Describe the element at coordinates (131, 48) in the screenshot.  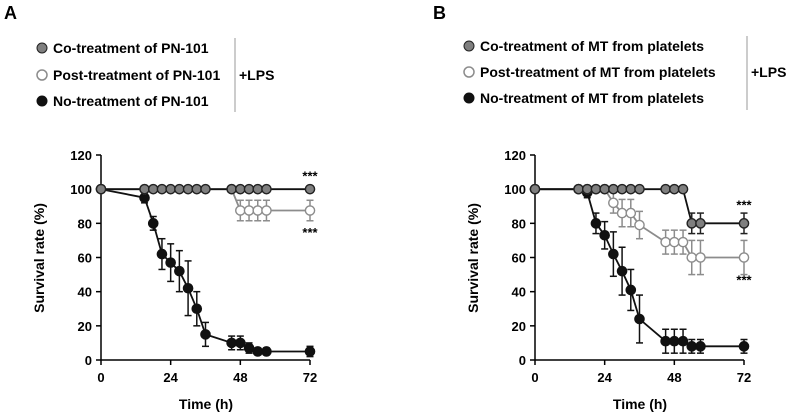
I see `legend-label-co-treatment: Co-treatment of PN-101` at that location.